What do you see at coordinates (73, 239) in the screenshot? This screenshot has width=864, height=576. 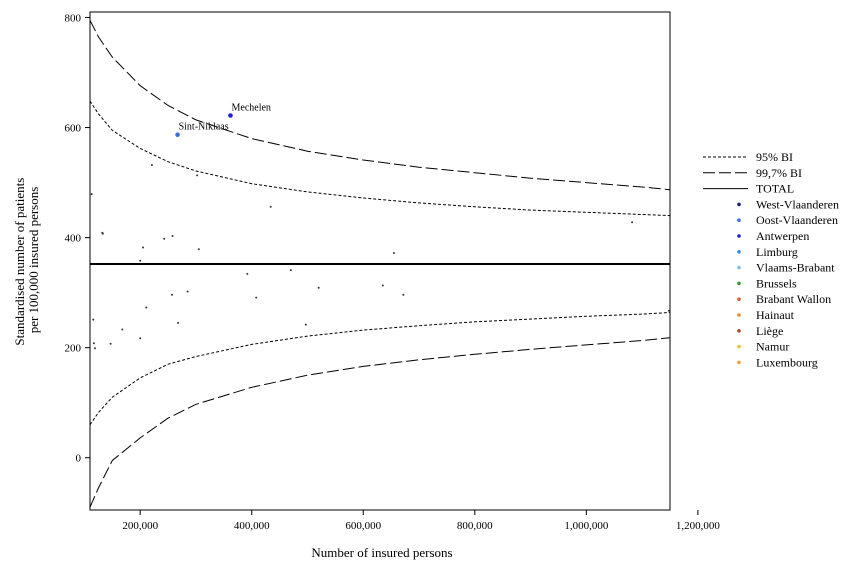 I see `y-tick-label: 400` at bounding box center [73, 239].